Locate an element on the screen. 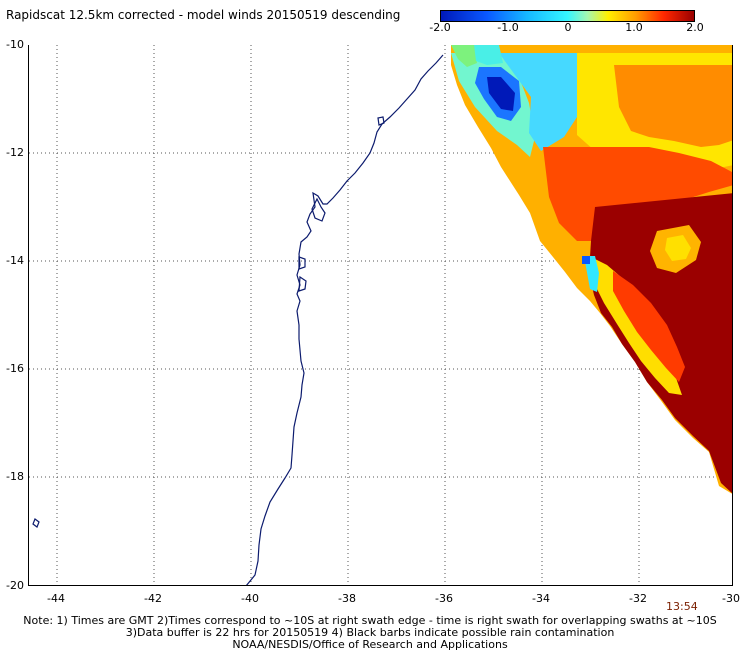  legend-tick-label: 1.0 is located at coordinates (634, 27).